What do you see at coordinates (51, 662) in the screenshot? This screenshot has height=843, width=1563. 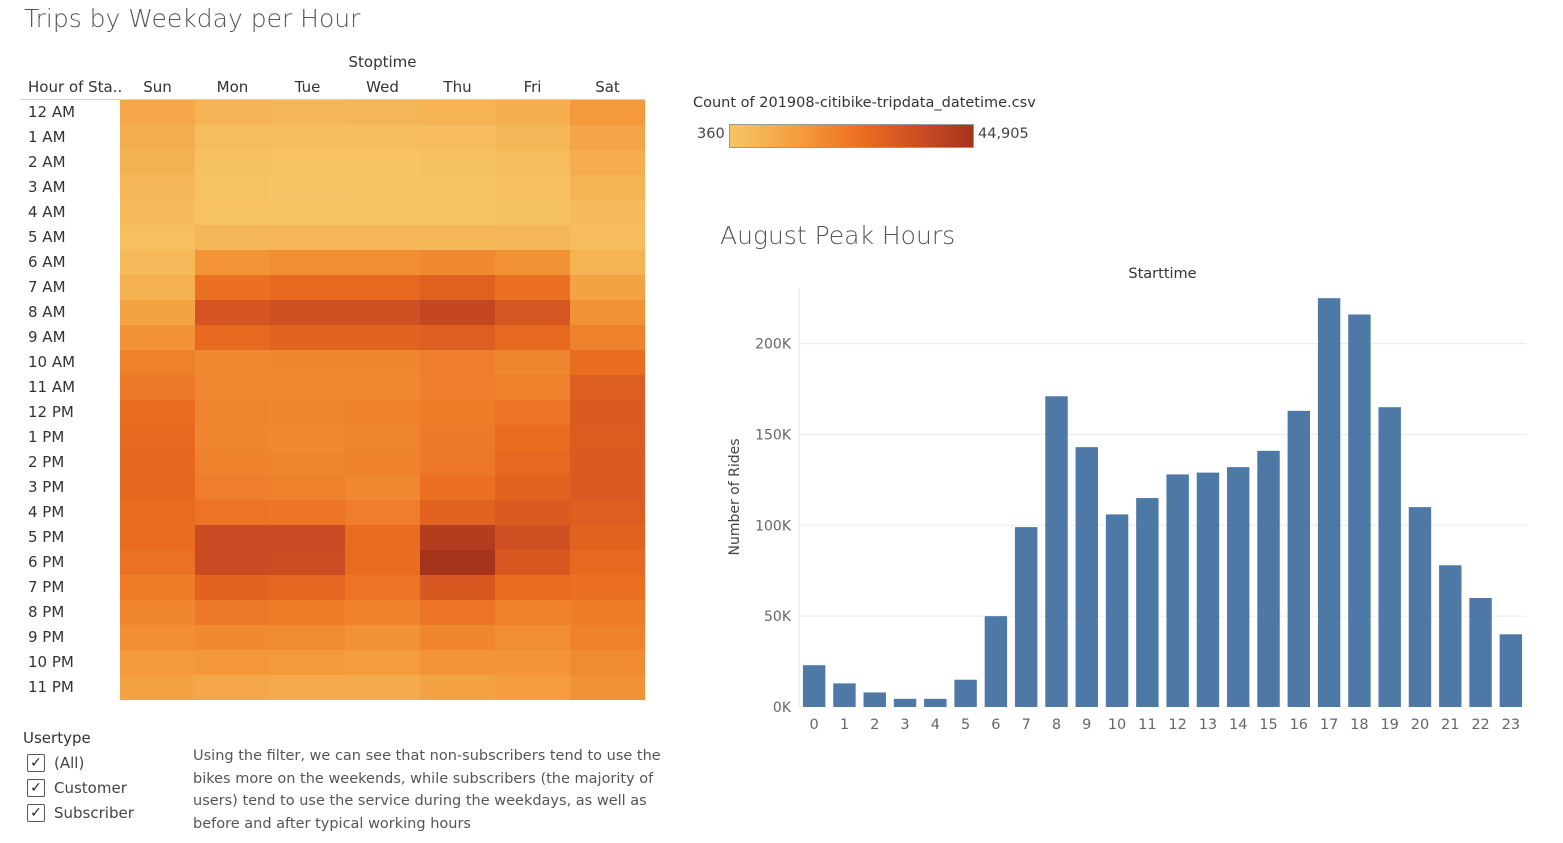 I see `hour-label: 10 PM` at bounding box center [51, 662].